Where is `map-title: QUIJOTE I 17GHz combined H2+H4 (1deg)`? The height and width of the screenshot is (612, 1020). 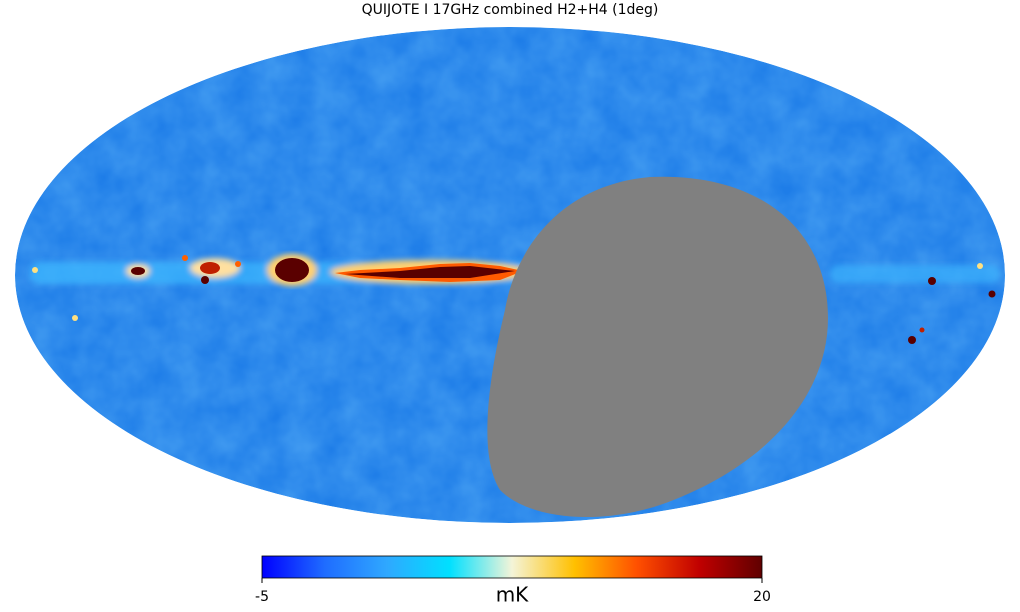
map-title: QUIJOTE I 17GHz combined H2+H4 (1deg) is located at coordinates (510, 10).